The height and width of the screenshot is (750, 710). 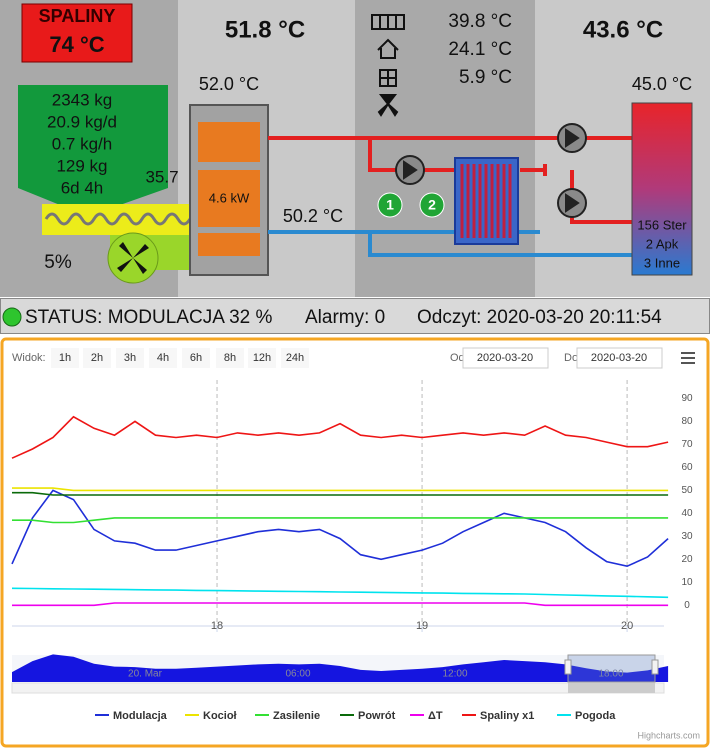 What do you see at coordinates (377, 716) in the screenshot?
I see `legend-label: Powrót` at bounding box center [377, 716].